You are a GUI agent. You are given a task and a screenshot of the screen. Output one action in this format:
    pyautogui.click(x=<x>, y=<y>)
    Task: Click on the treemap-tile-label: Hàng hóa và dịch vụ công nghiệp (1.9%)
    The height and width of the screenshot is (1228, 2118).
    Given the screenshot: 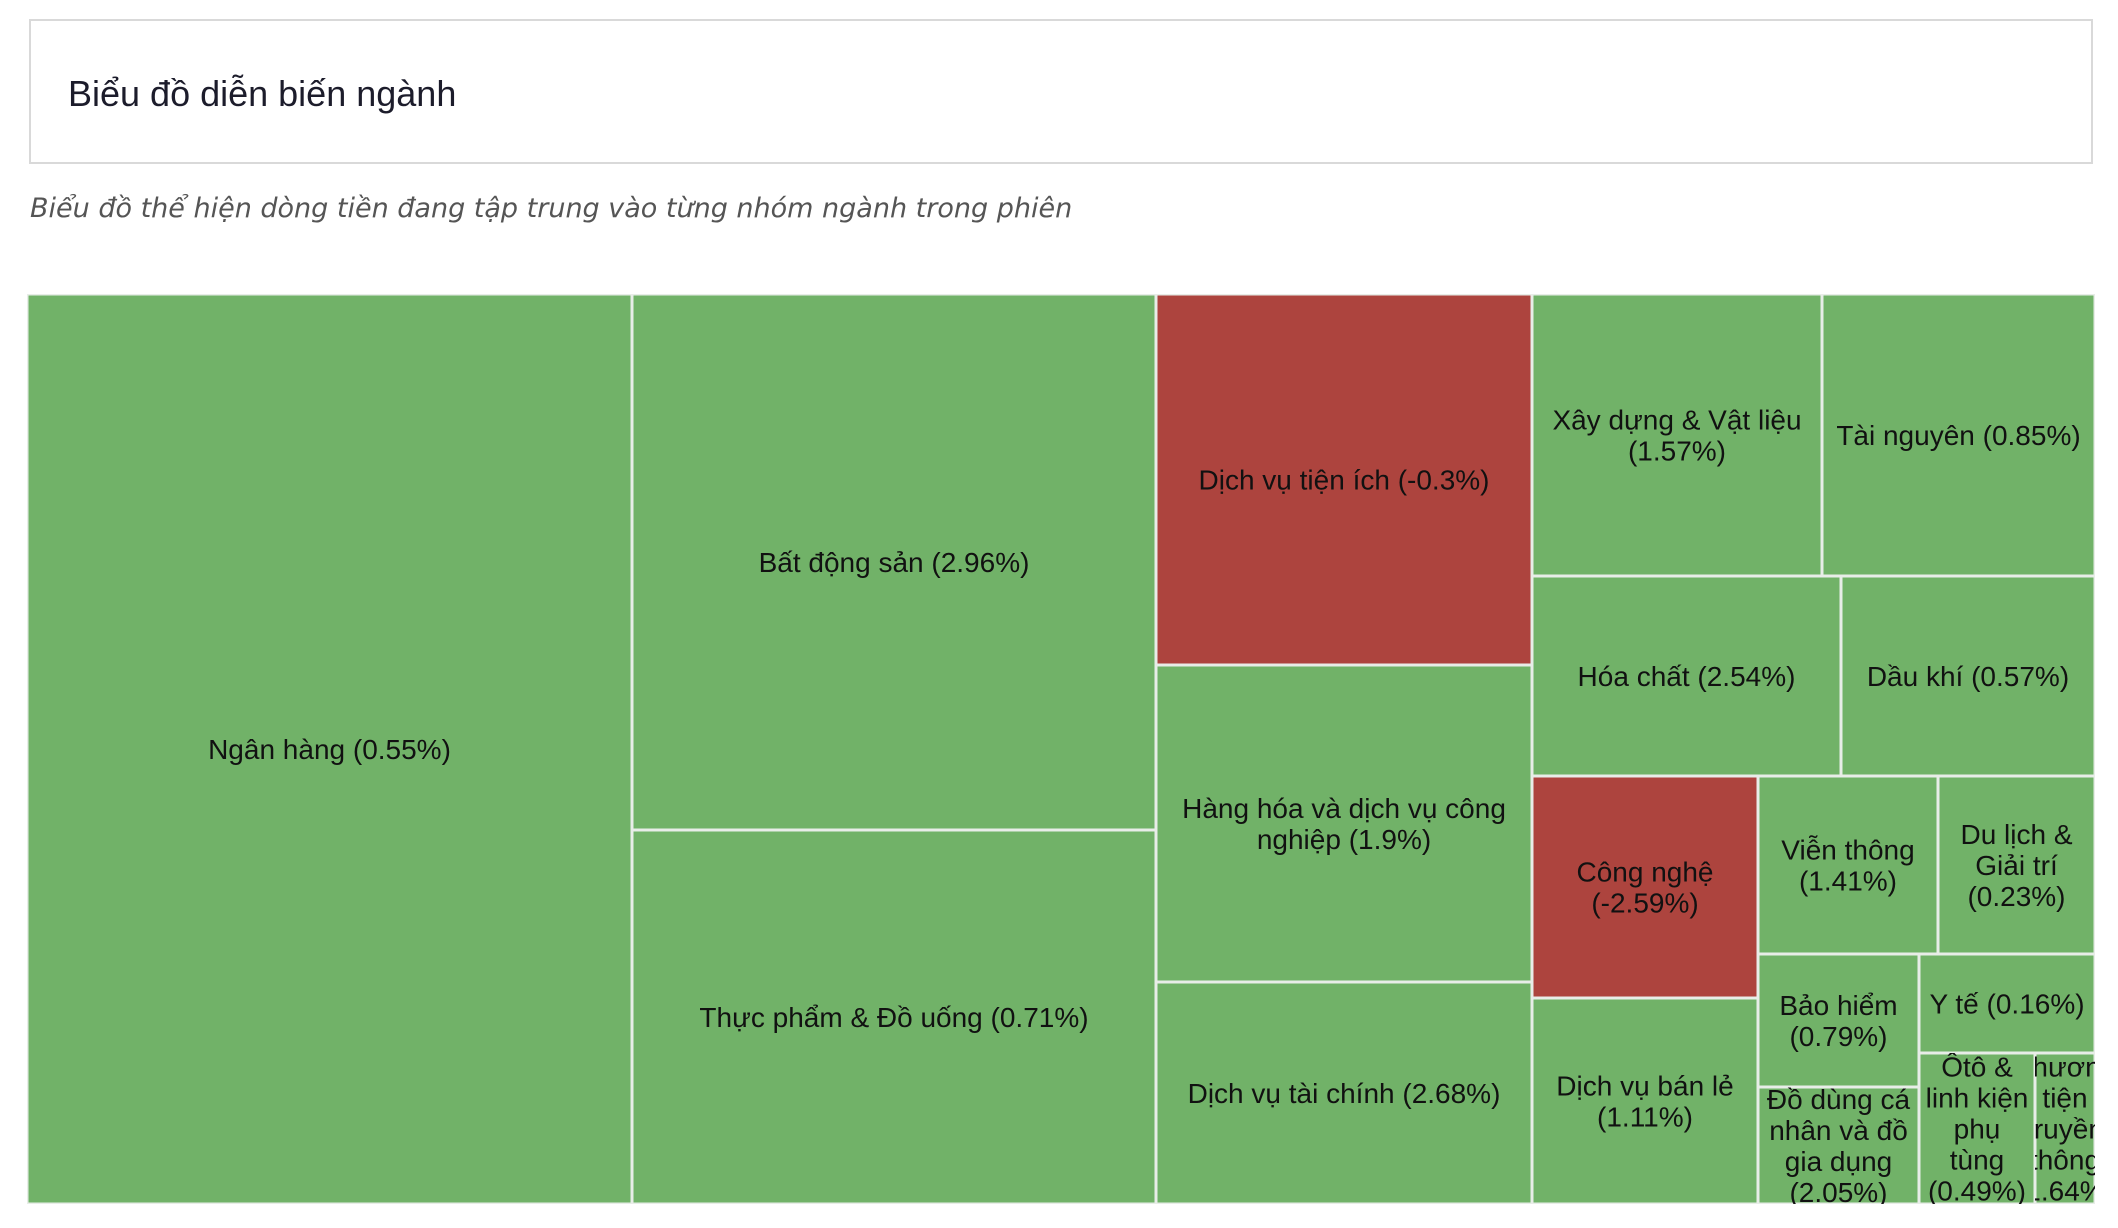 What is the action you would take?
    pyautogui.click(x=1344, y=824)
    